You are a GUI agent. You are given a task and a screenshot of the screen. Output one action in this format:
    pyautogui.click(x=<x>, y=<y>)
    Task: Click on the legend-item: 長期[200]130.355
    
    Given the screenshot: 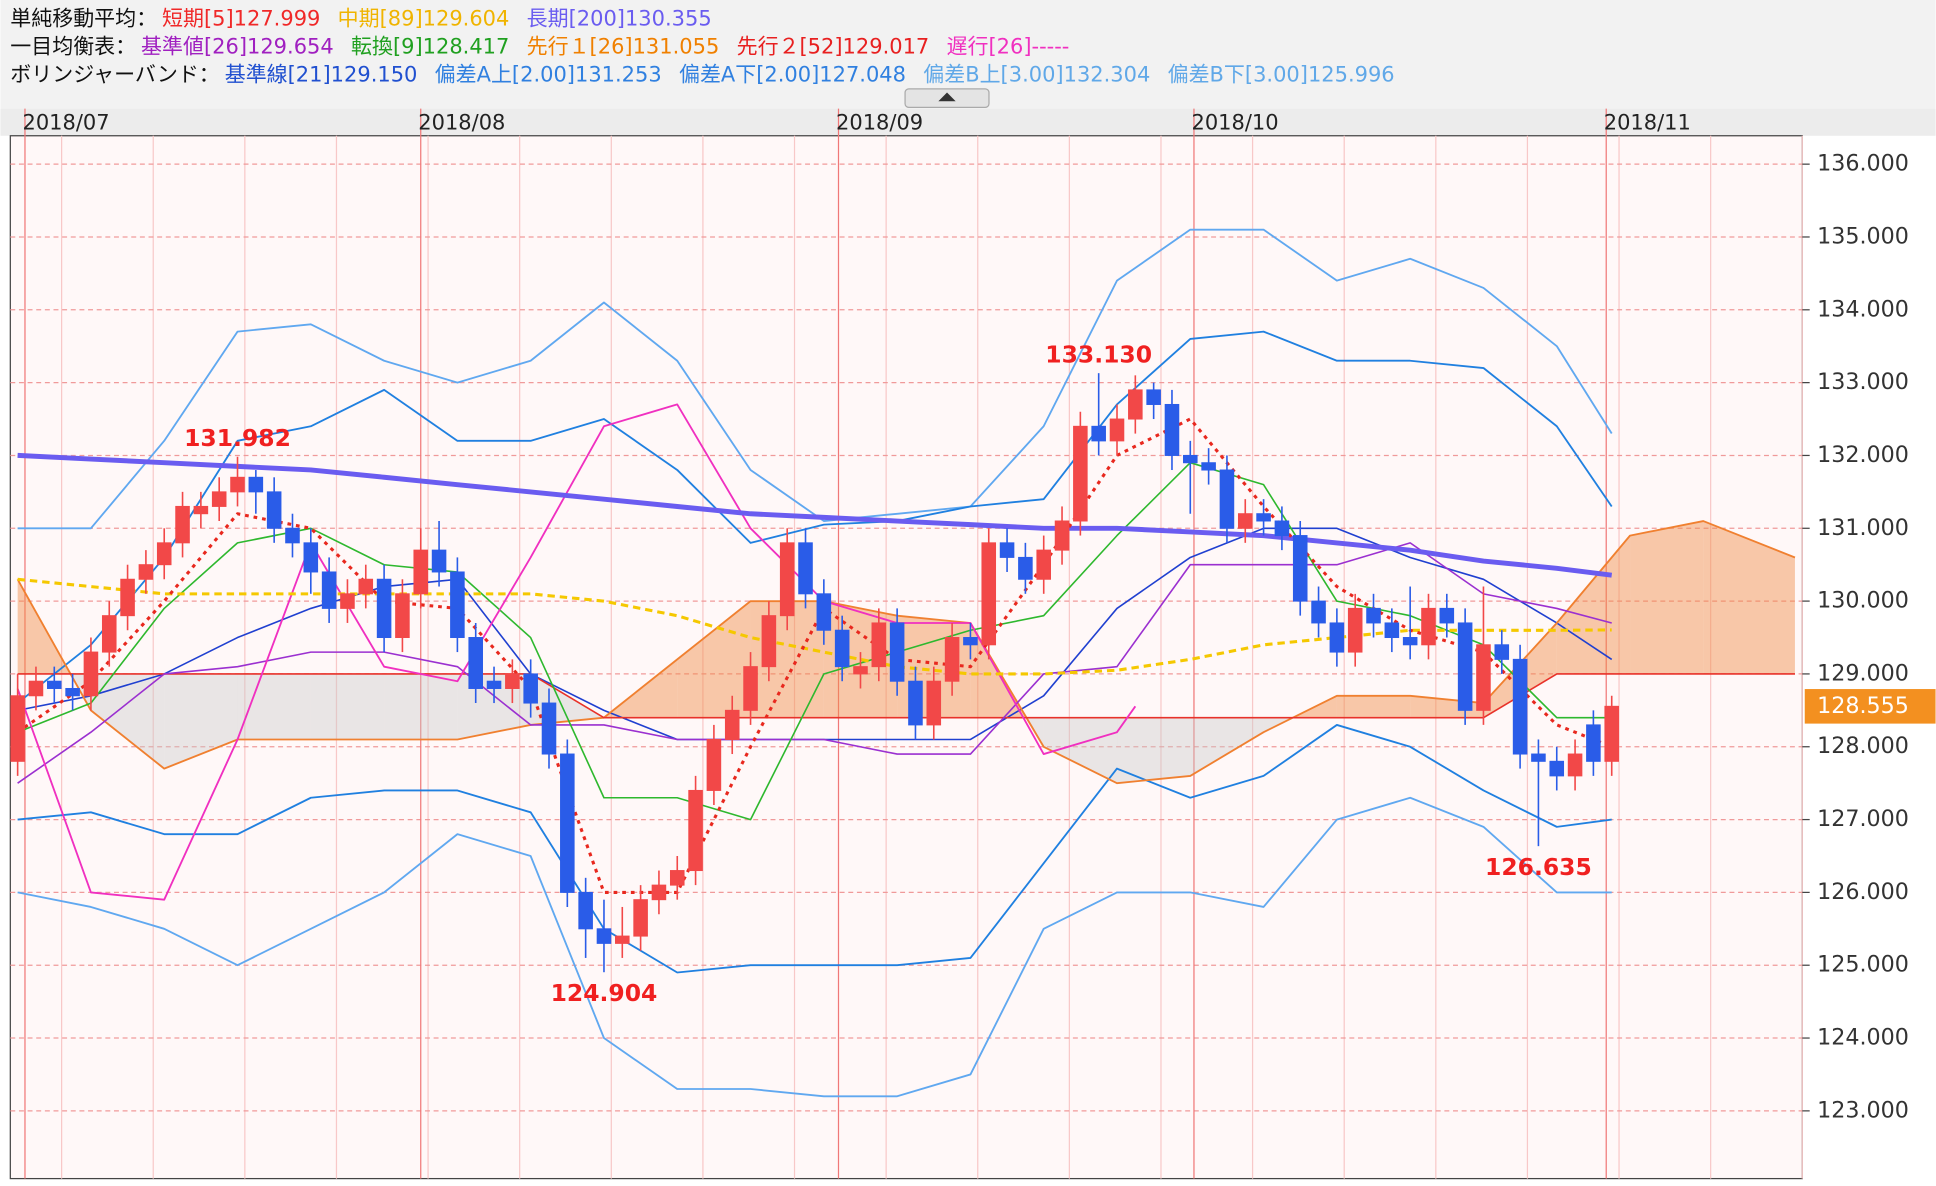 What is the action you would take?
    pyautogui.click(x=619, y=19)
    